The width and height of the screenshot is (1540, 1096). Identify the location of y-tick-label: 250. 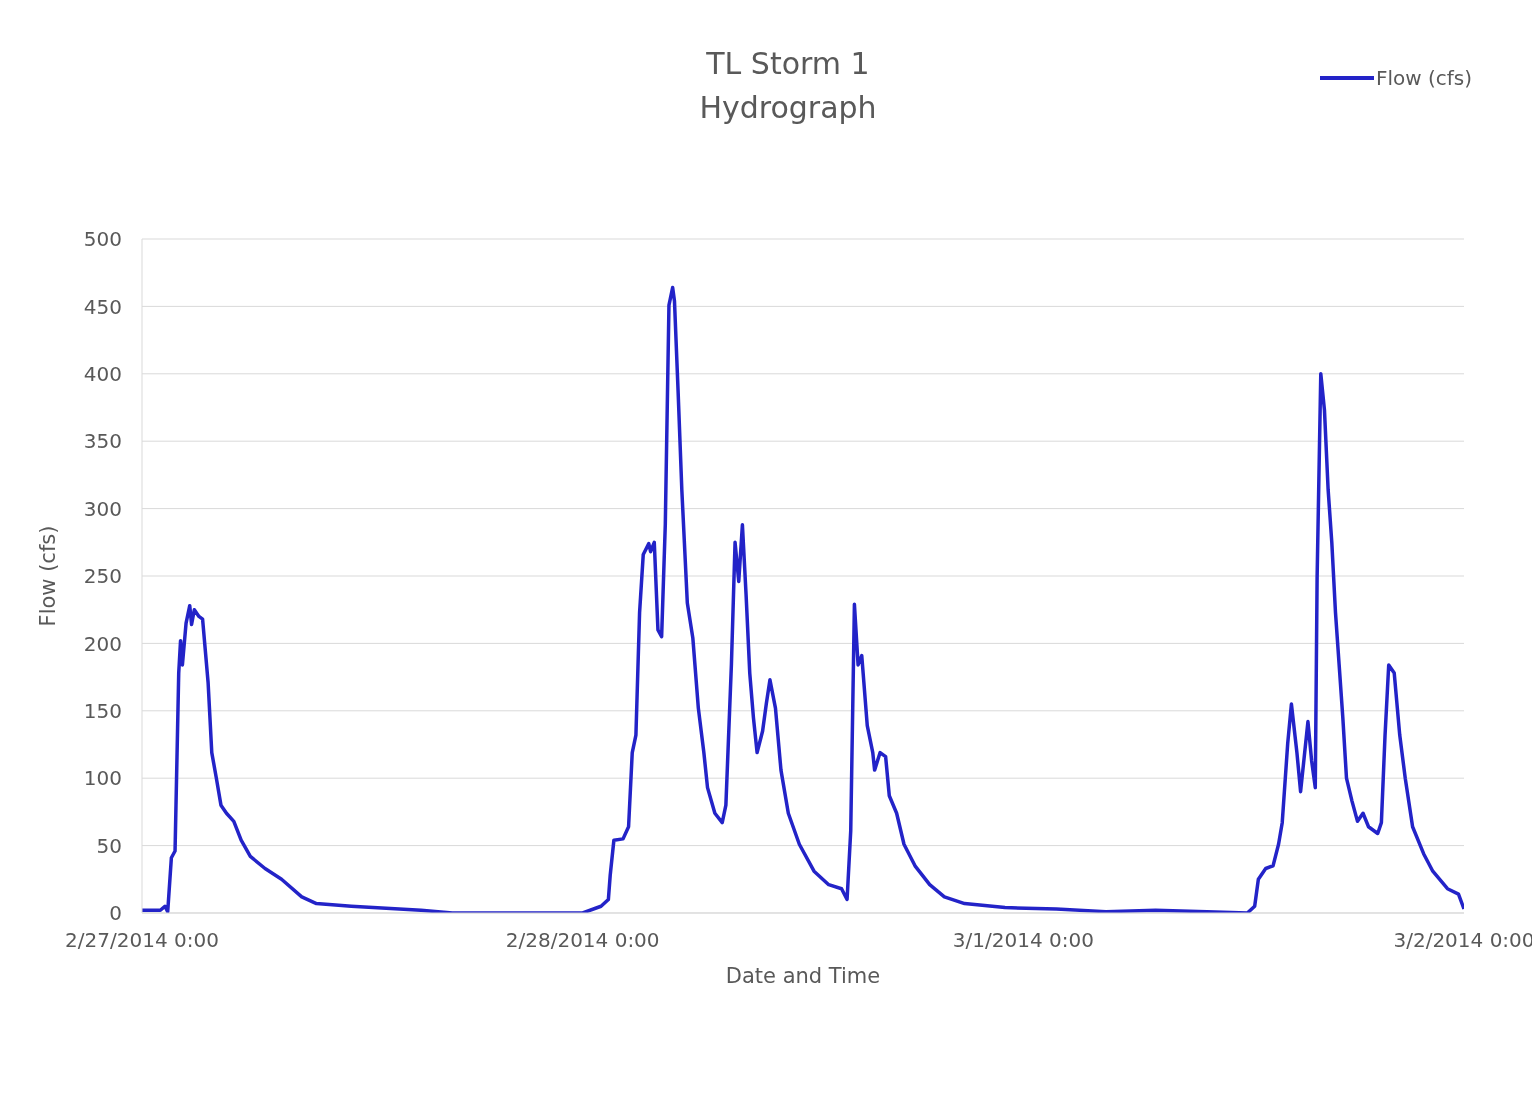
(102, 576).